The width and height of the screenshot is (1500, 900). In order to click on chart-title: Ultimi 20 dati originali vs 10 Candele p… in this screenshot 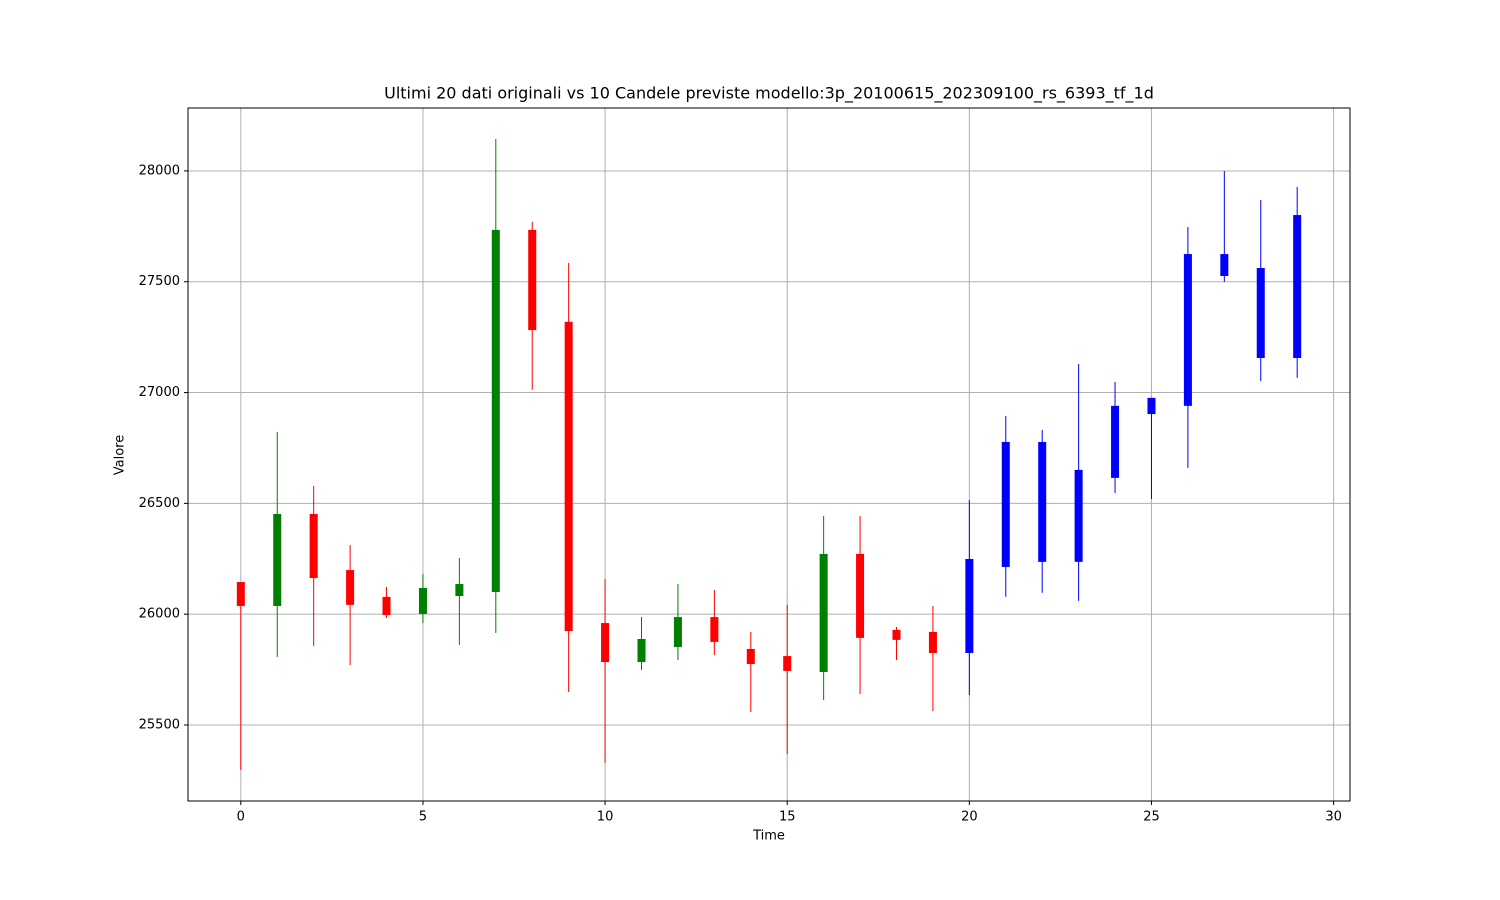, I will do `click(769, 94)`.